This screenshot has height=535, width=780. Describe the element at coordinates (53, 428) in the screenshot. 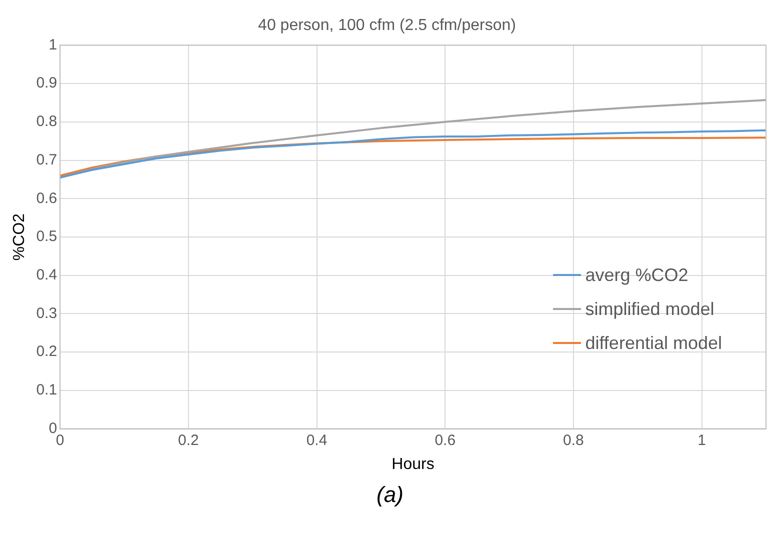

I see `y-tick-label: 0` at that location.